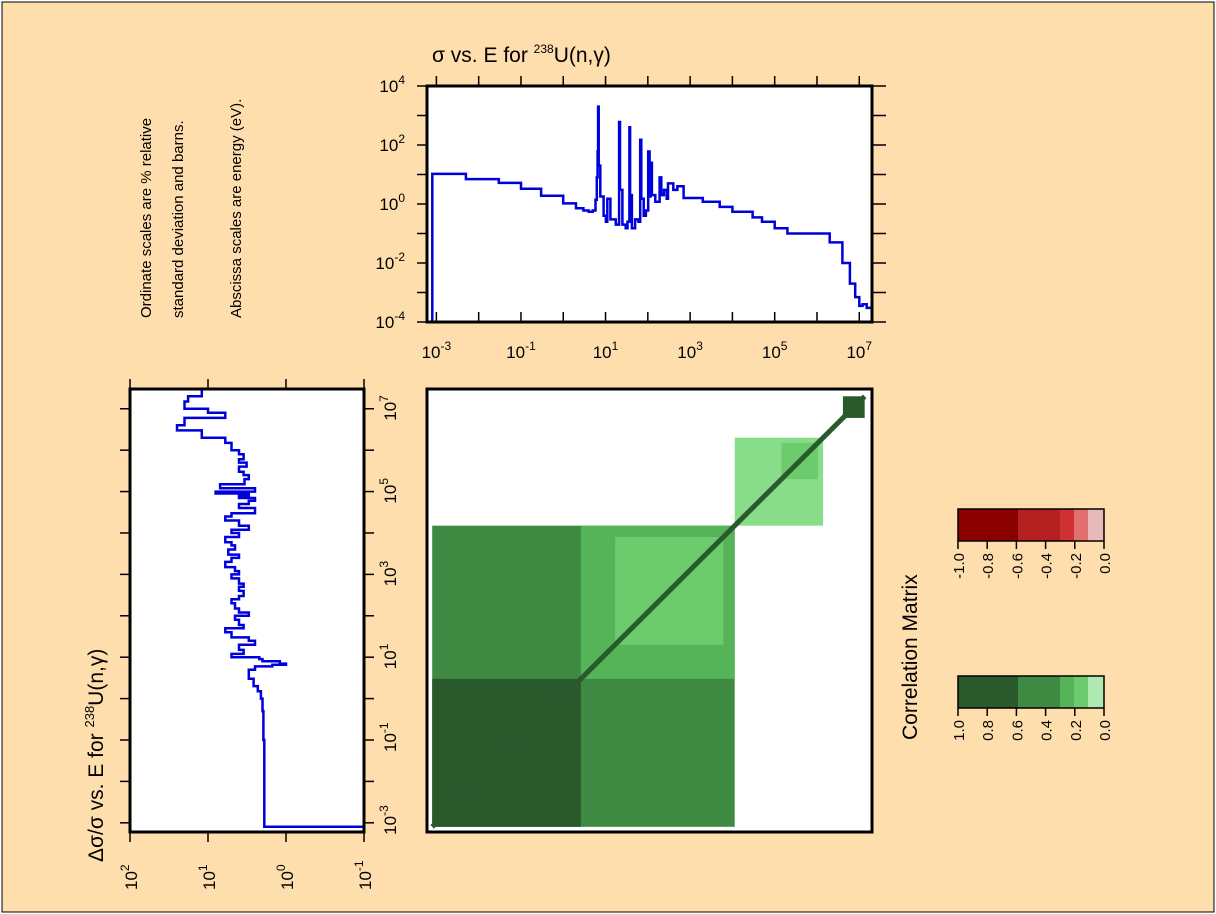 The image size is (1216, 914). Describe the element at coordinates (775, 350) in the screenshot. I see `x-tick-label: 10⁵` at that location.